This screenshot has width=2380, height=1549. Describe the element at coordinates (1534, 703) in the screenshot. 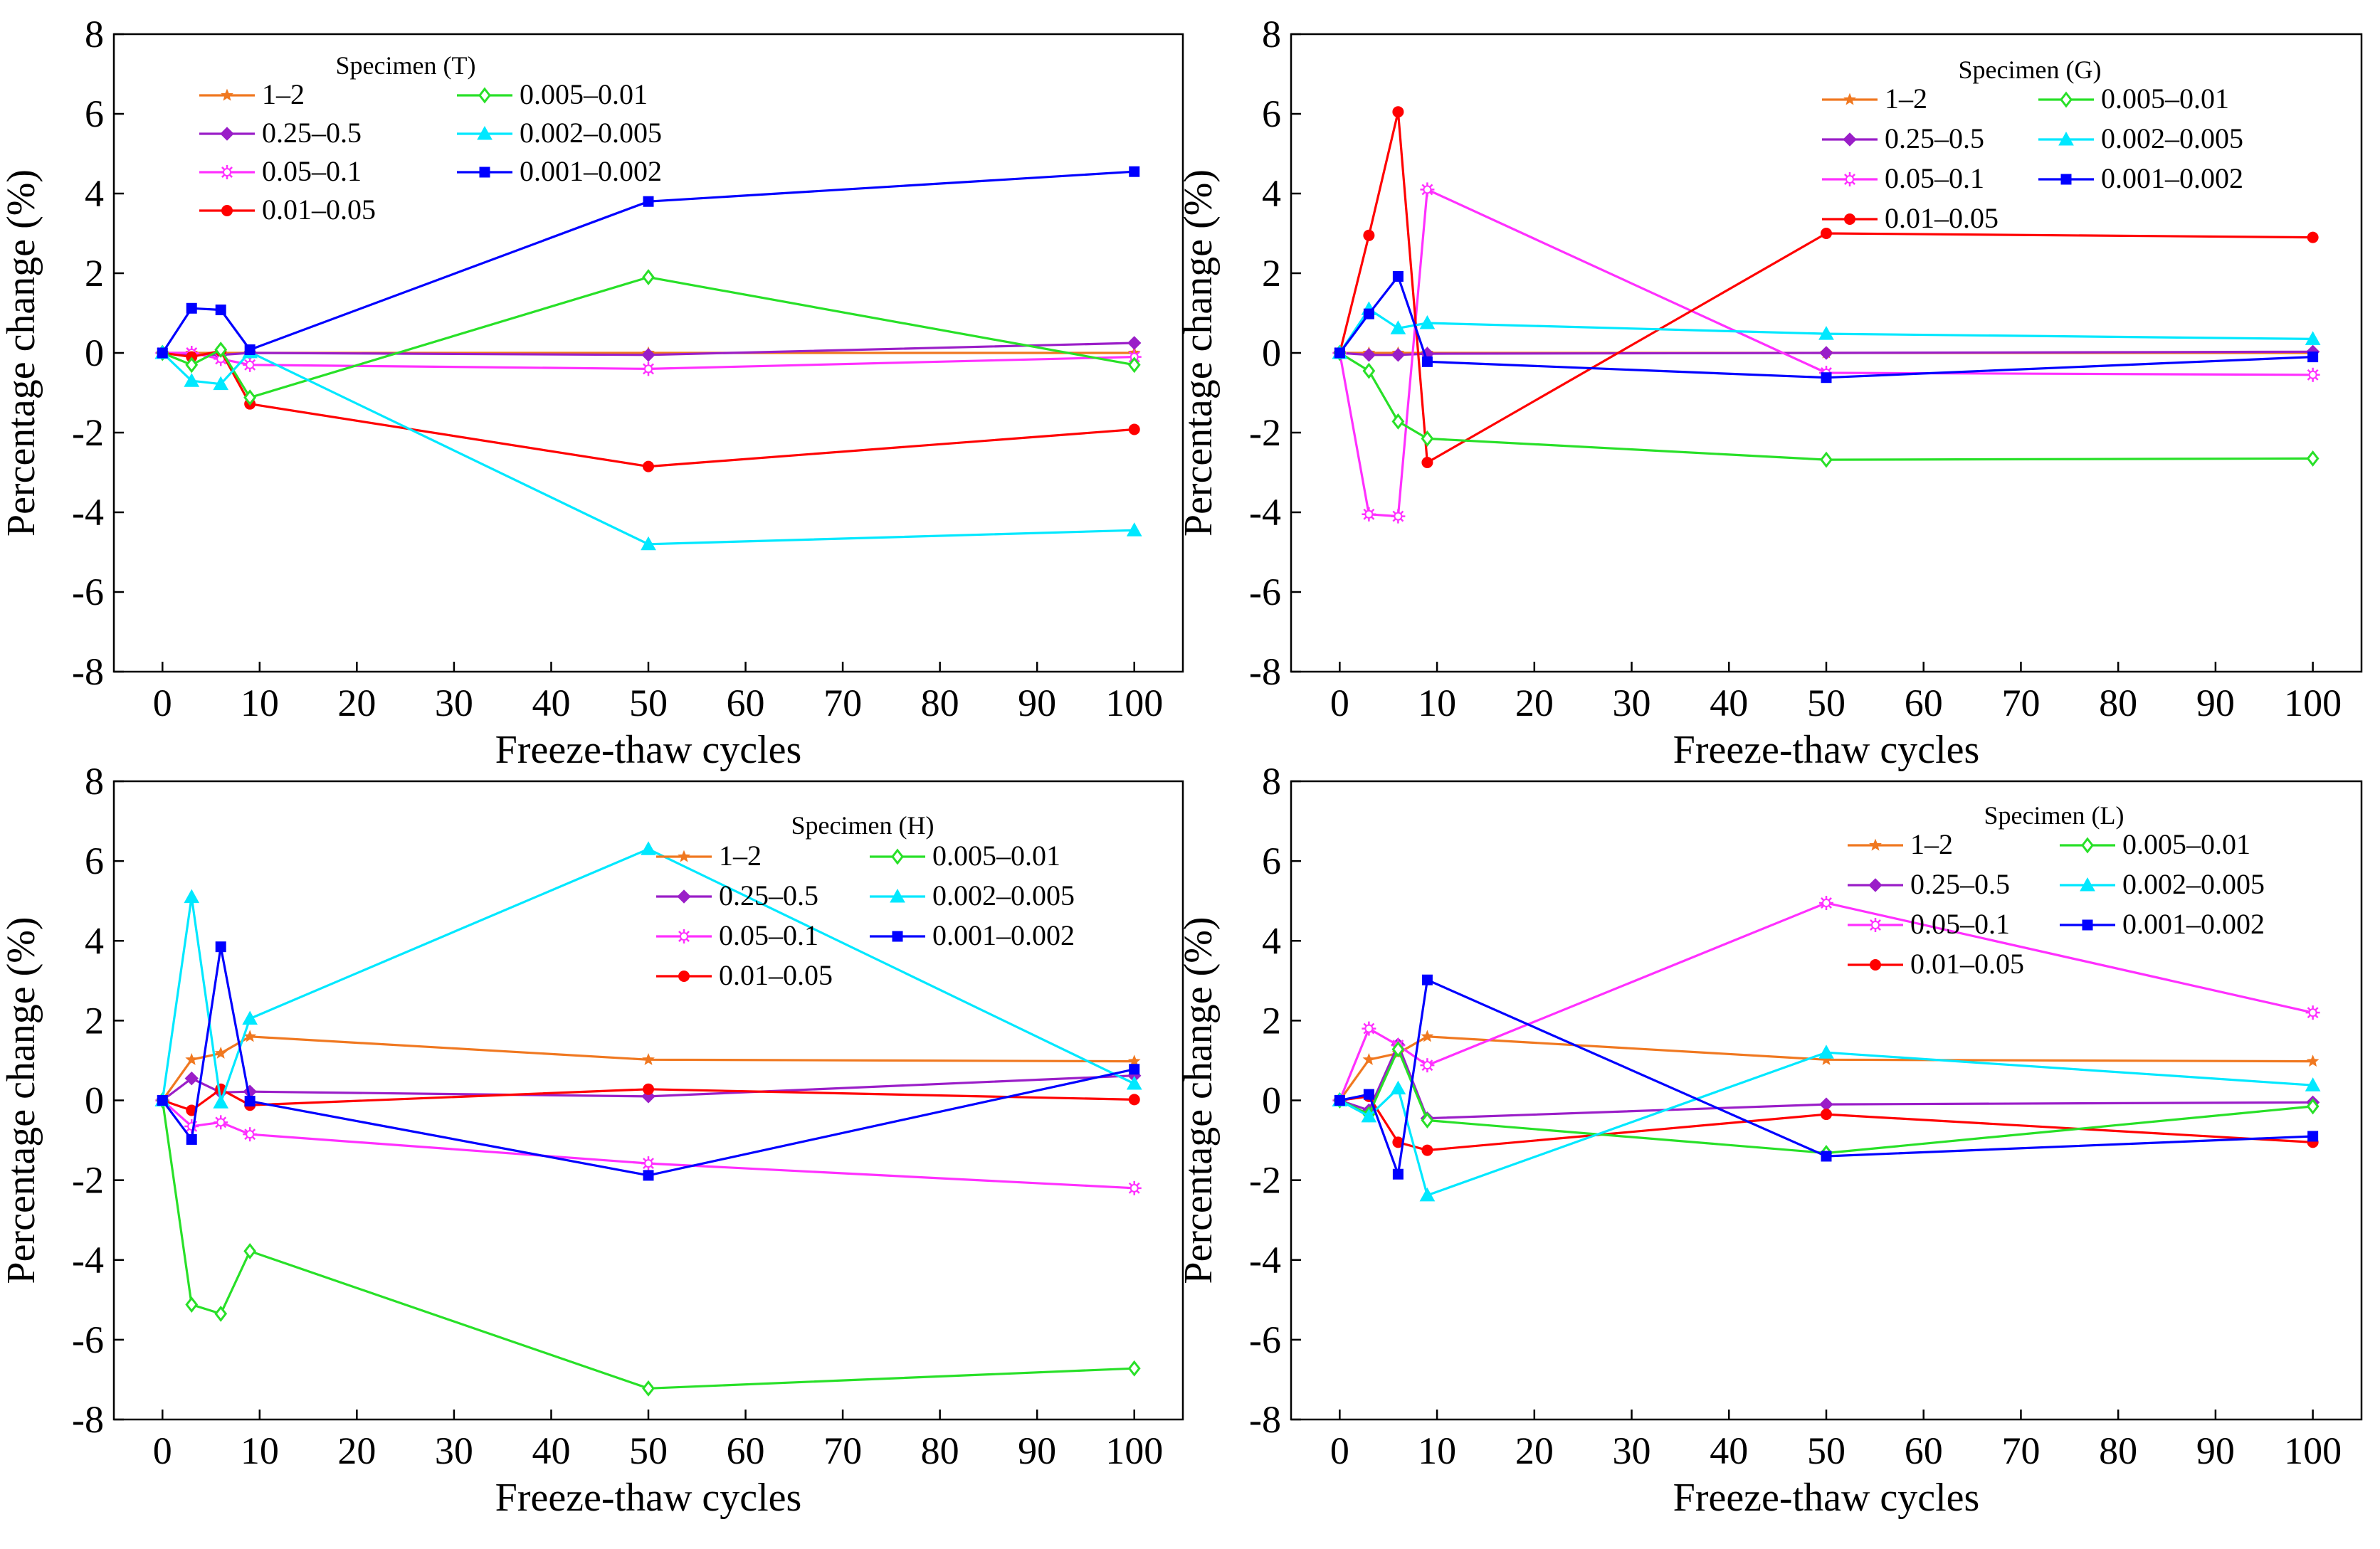

I see `x-tick-label: 20` at that location.